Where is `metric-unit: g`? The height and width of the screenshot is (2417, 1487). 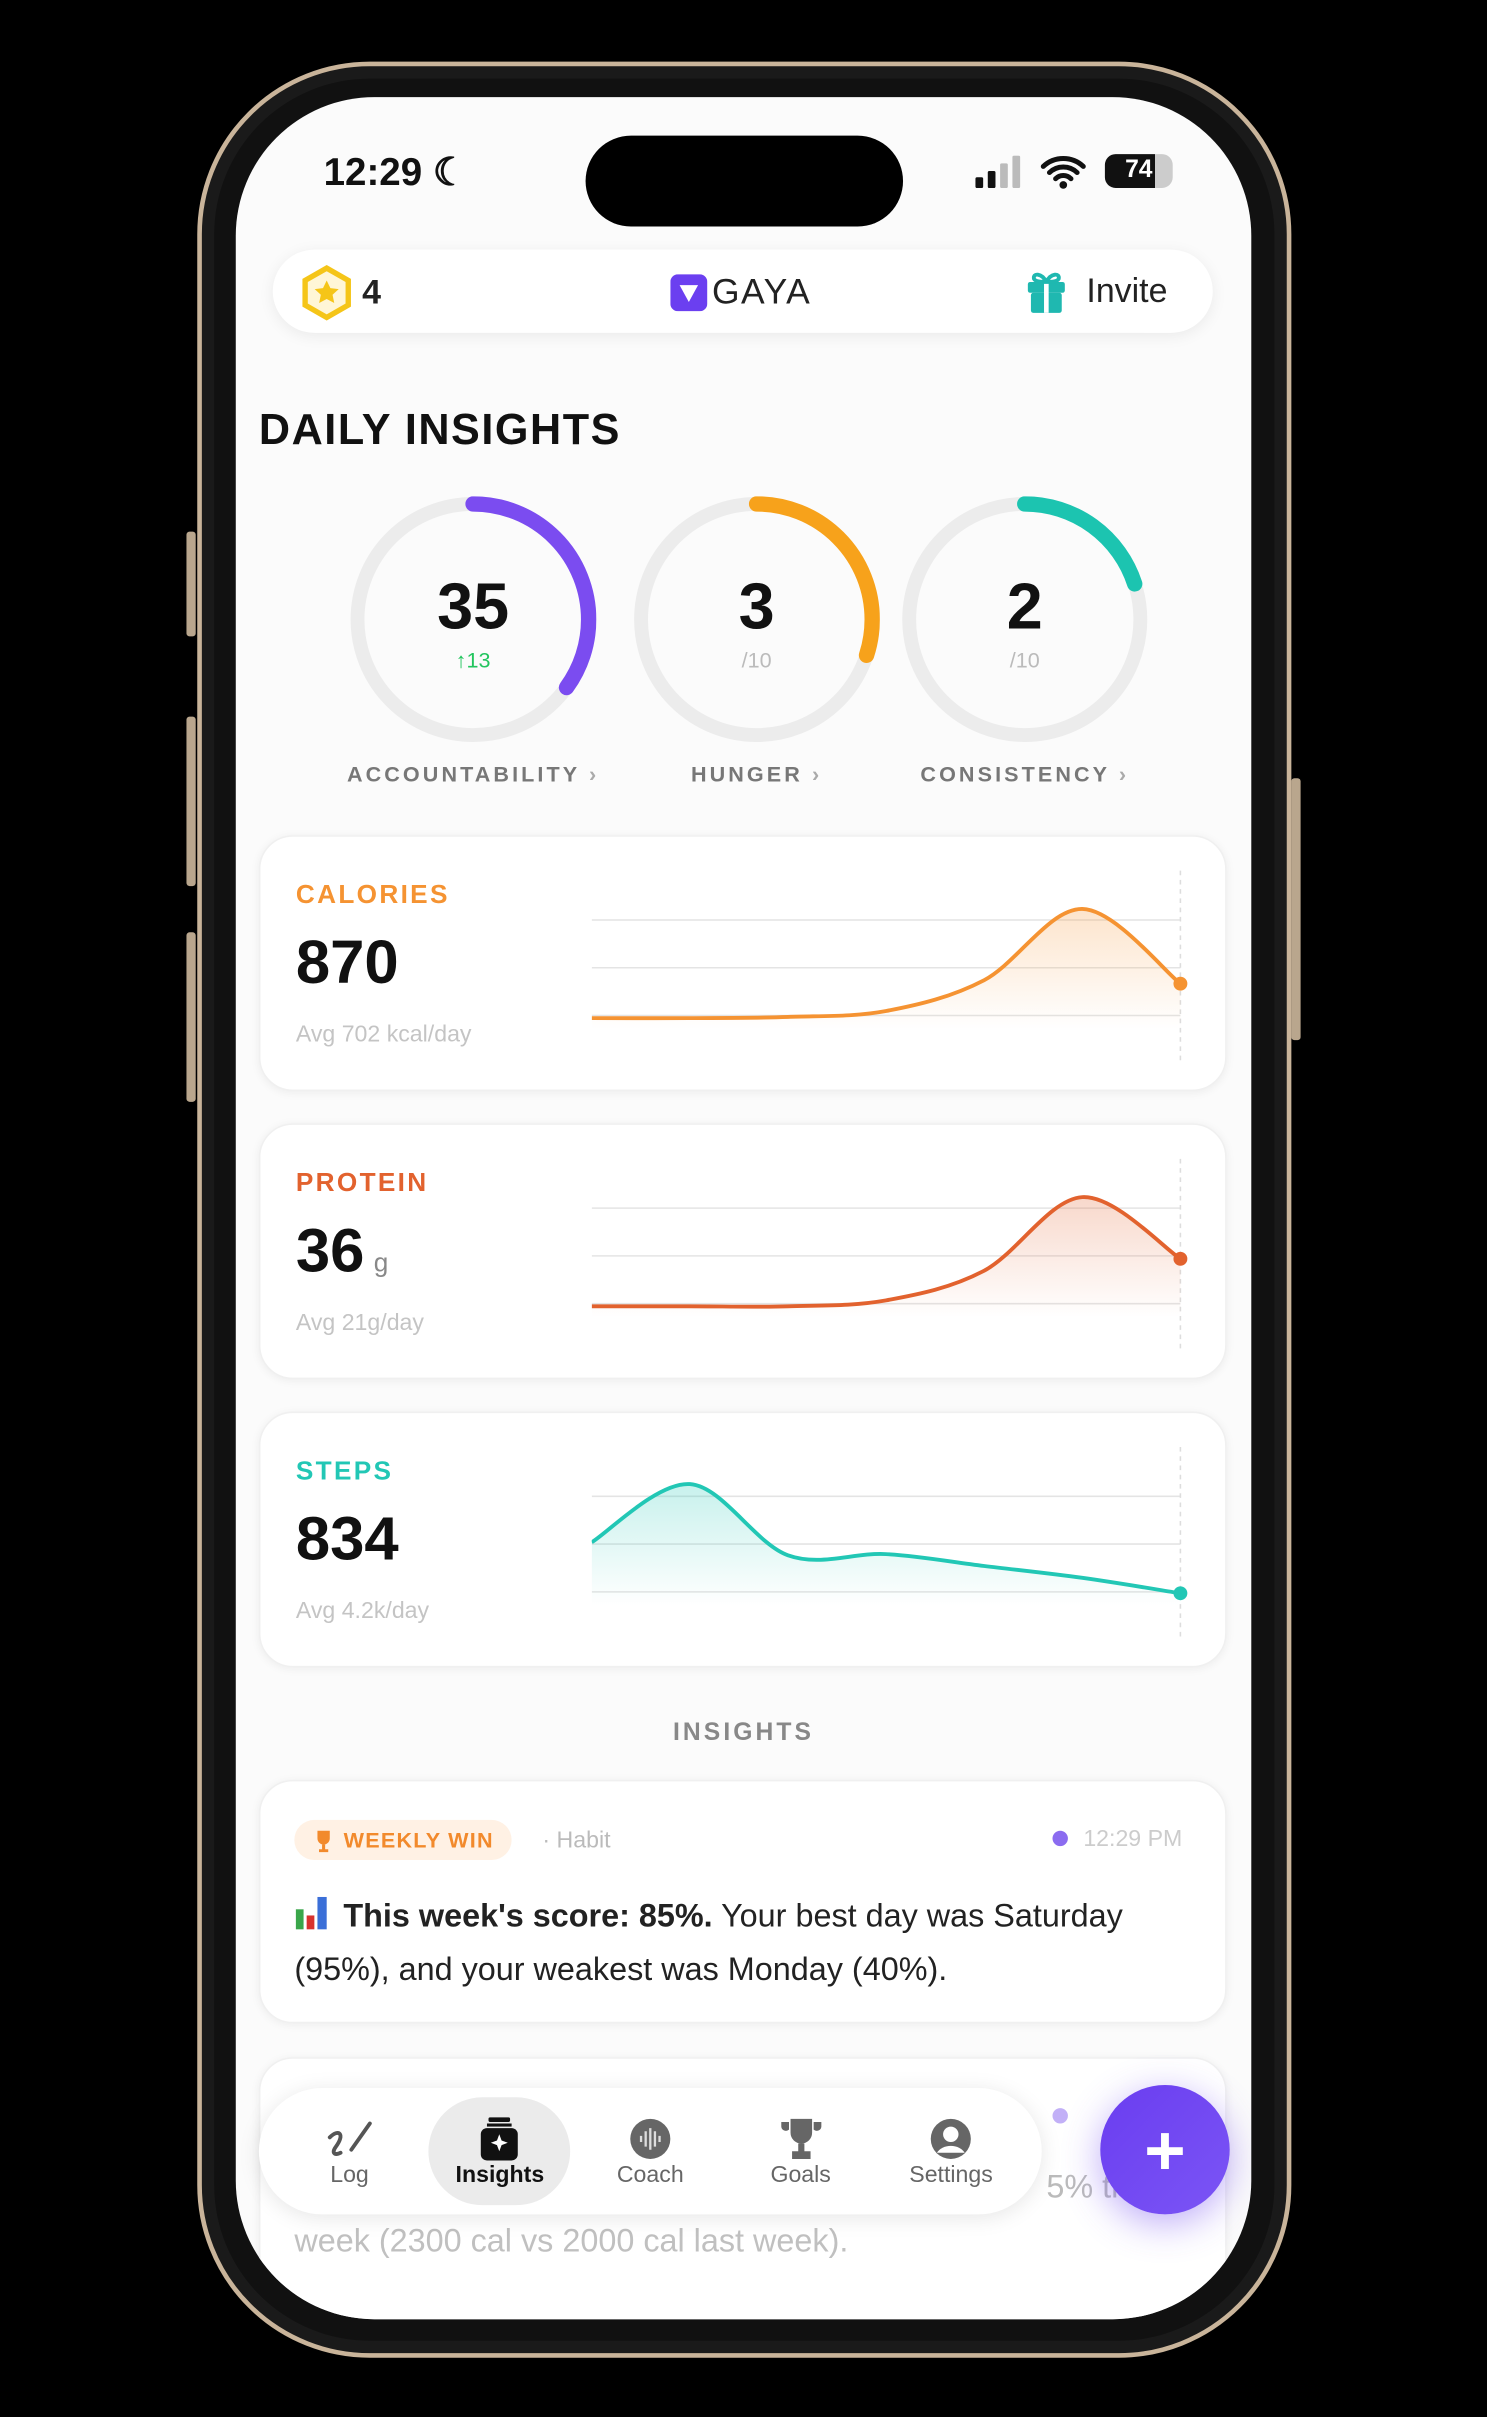 metric-unit: g is located at coordinates (381, 1263).